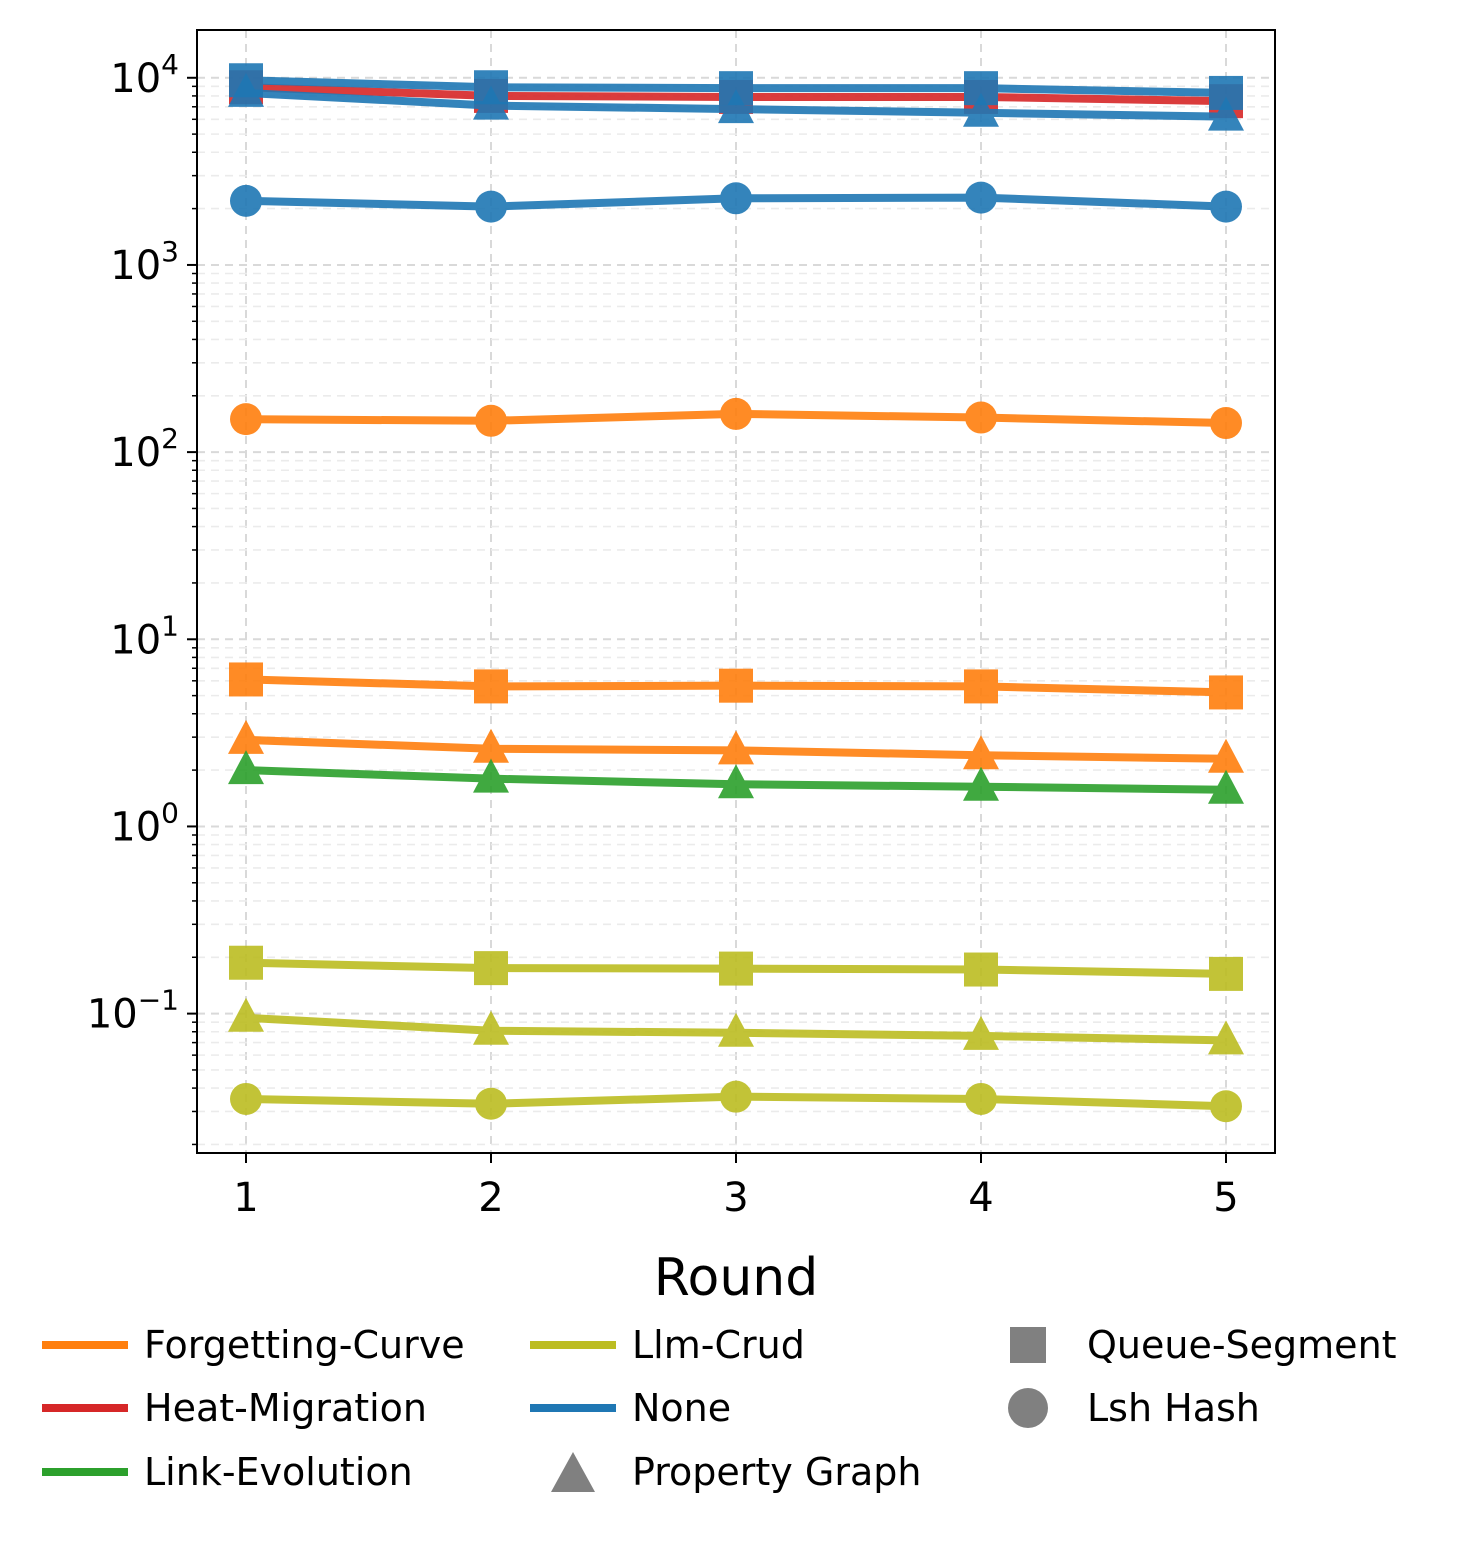 This screenshot has width=1471, height=1541. Describe the element at coordinates (144, 75) in the screenshot. I see `y-tick-label: 10⁴` at that location.